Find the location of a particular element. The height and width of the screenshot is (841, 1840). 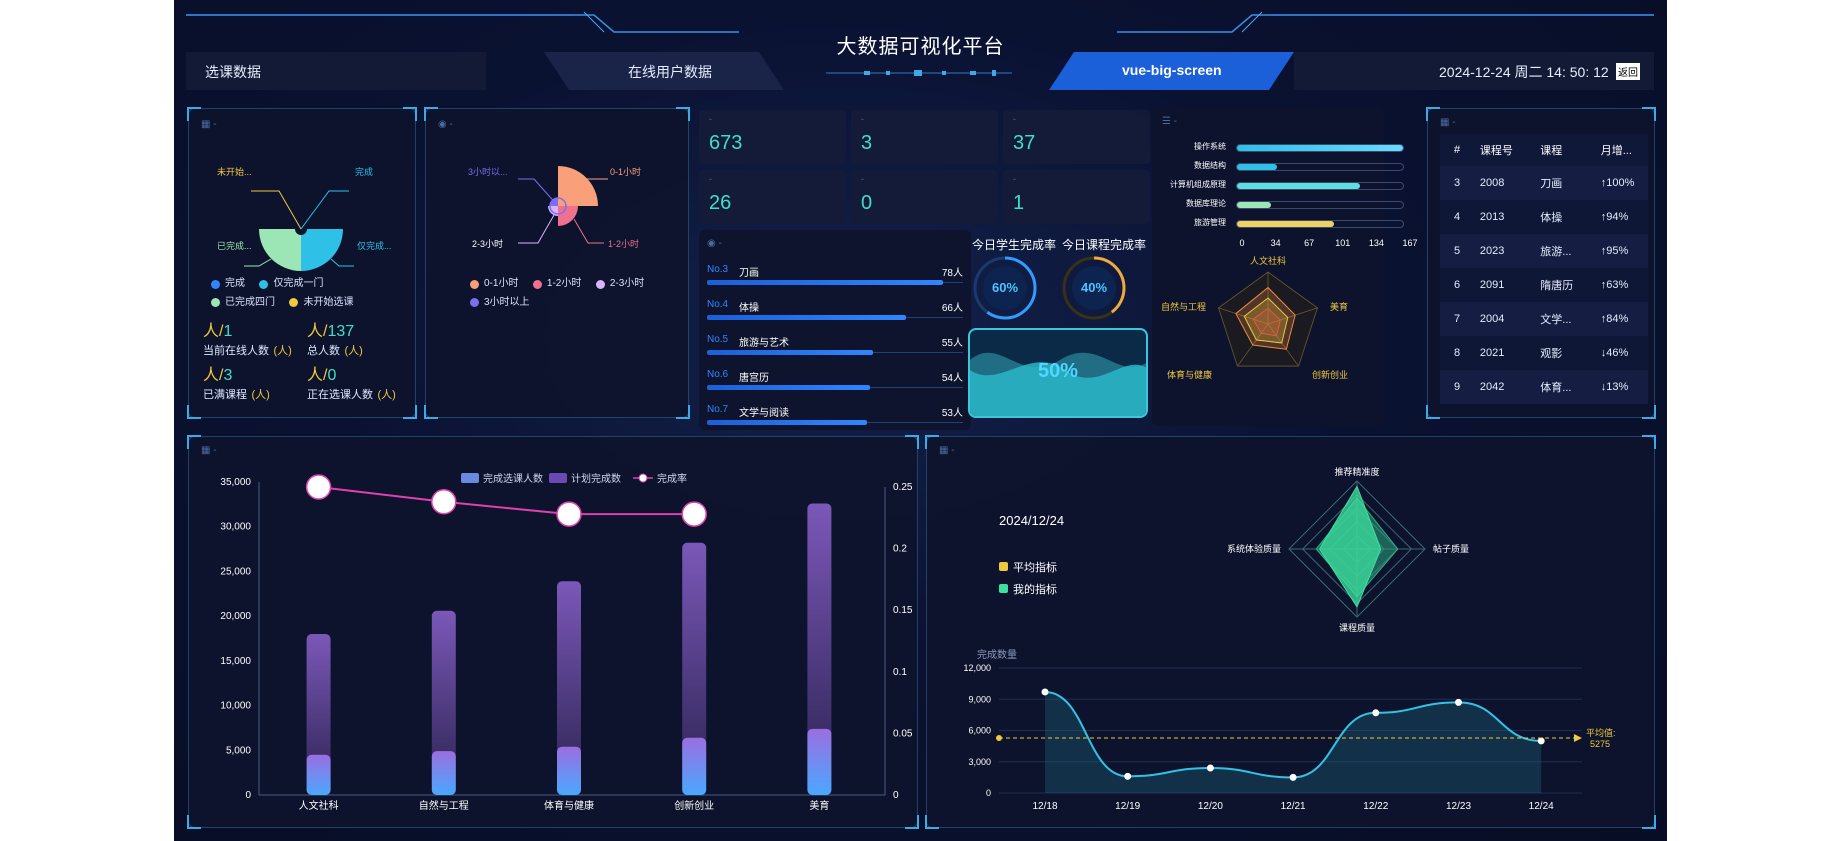

rank-count: 66人 is located at coordinates (952, 308).